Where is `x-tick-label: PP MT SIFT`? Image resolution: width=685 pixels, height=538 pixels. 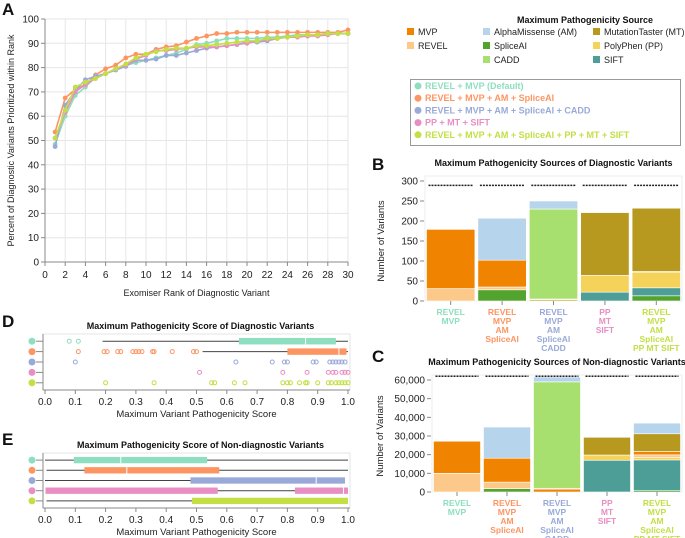 x-tick-label: PP MT SIFT is located at coordinates (656, 348).